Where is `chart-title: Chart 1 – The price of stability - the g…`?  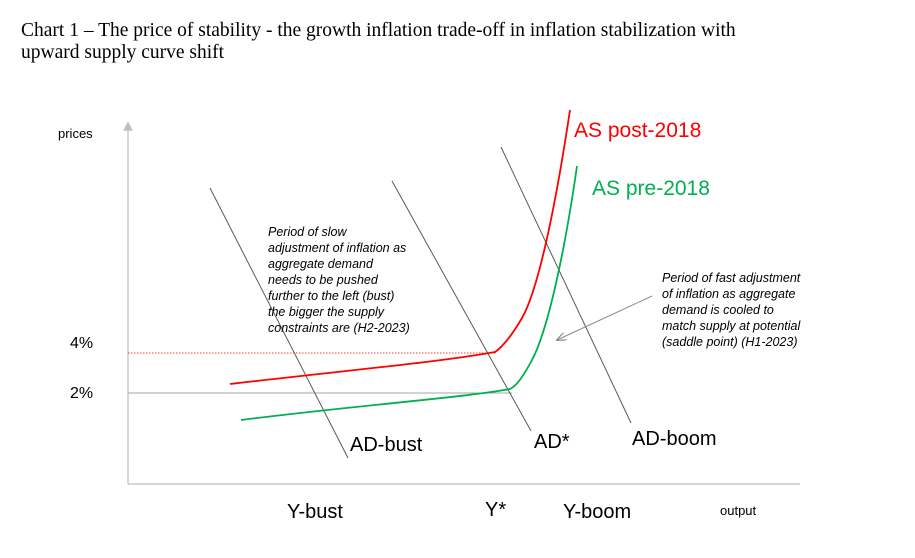 chart-title: Chart 1 – The price of stability - the g… is located at coordinates (456, 42).